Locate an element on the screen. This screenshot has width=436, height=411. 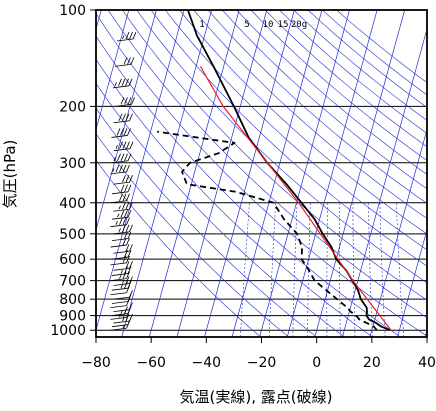
y-tick-label: 500 is located at coordinates (72, 235).